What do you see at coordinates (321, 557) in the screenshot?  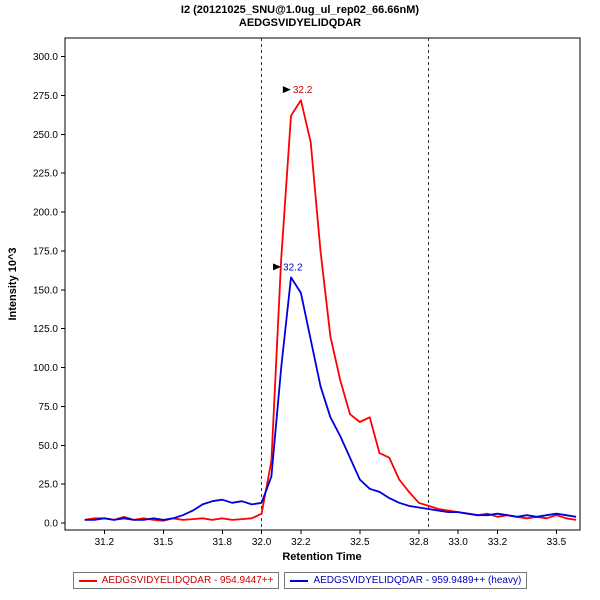 I see `x-axis-title: Retention Time` at bounding box center [321, 557].